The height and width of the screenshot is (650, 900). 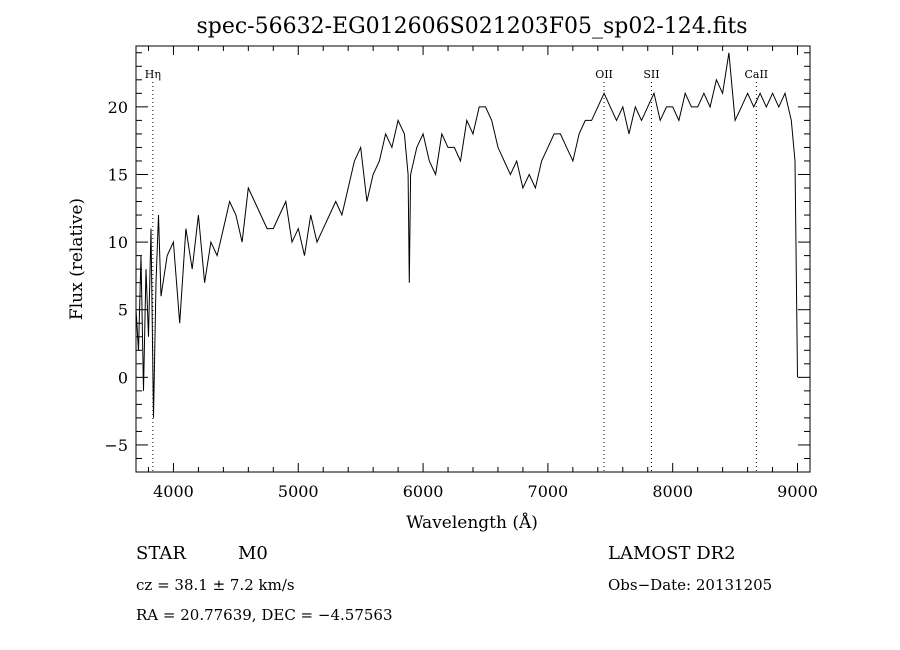 I want to click on x-tick-label: 5000, so click(x=298, y=491).